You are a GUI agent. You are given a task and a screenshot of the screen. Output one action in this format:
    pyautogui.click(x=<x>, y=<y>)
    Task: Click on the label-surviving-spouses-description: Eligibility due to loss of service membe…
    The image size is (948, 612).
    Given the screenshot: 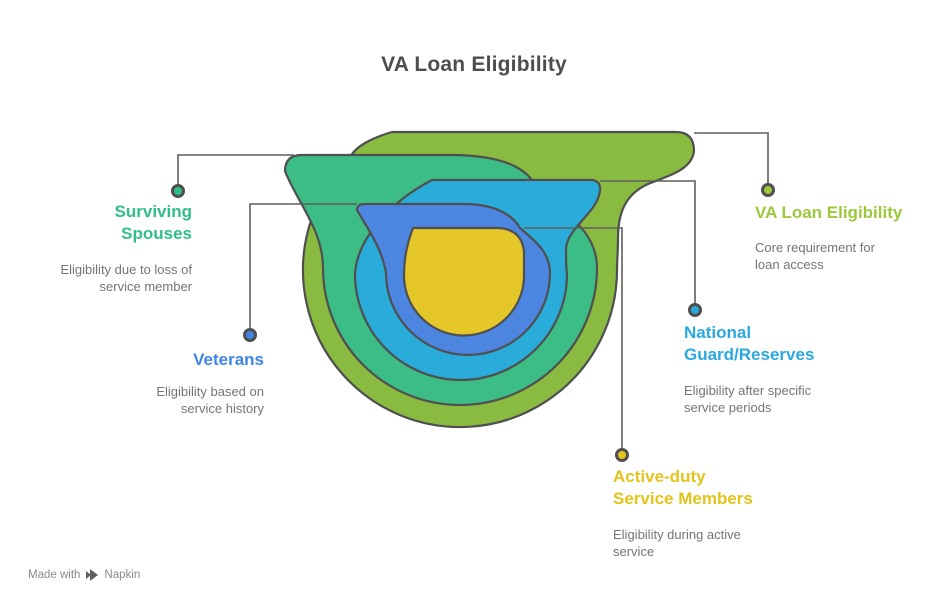 What is the action you would take?
    pyautogui.click(x=126, y=278)
    